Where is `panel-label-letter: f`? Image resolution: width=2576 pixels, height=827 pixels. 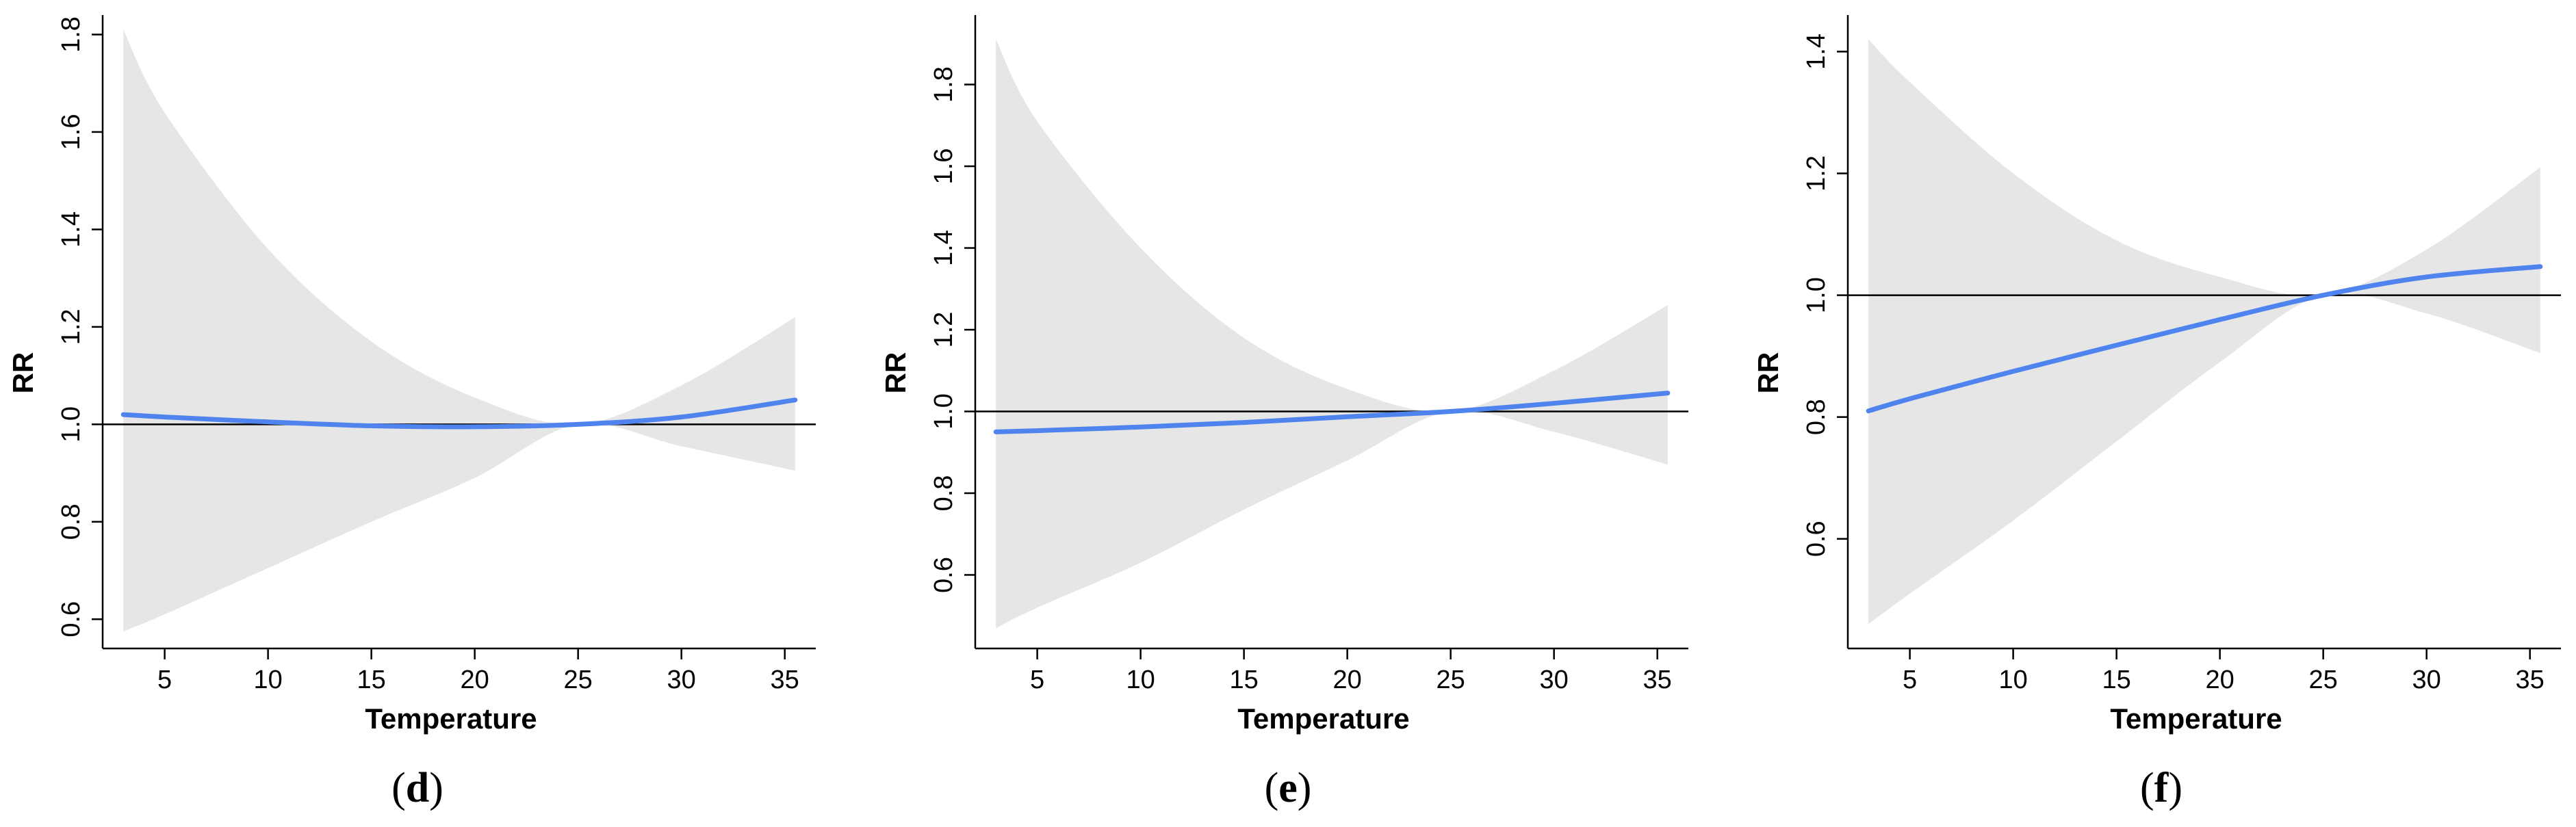 panel-label-letter: f is located at coordinates (2161, 788).